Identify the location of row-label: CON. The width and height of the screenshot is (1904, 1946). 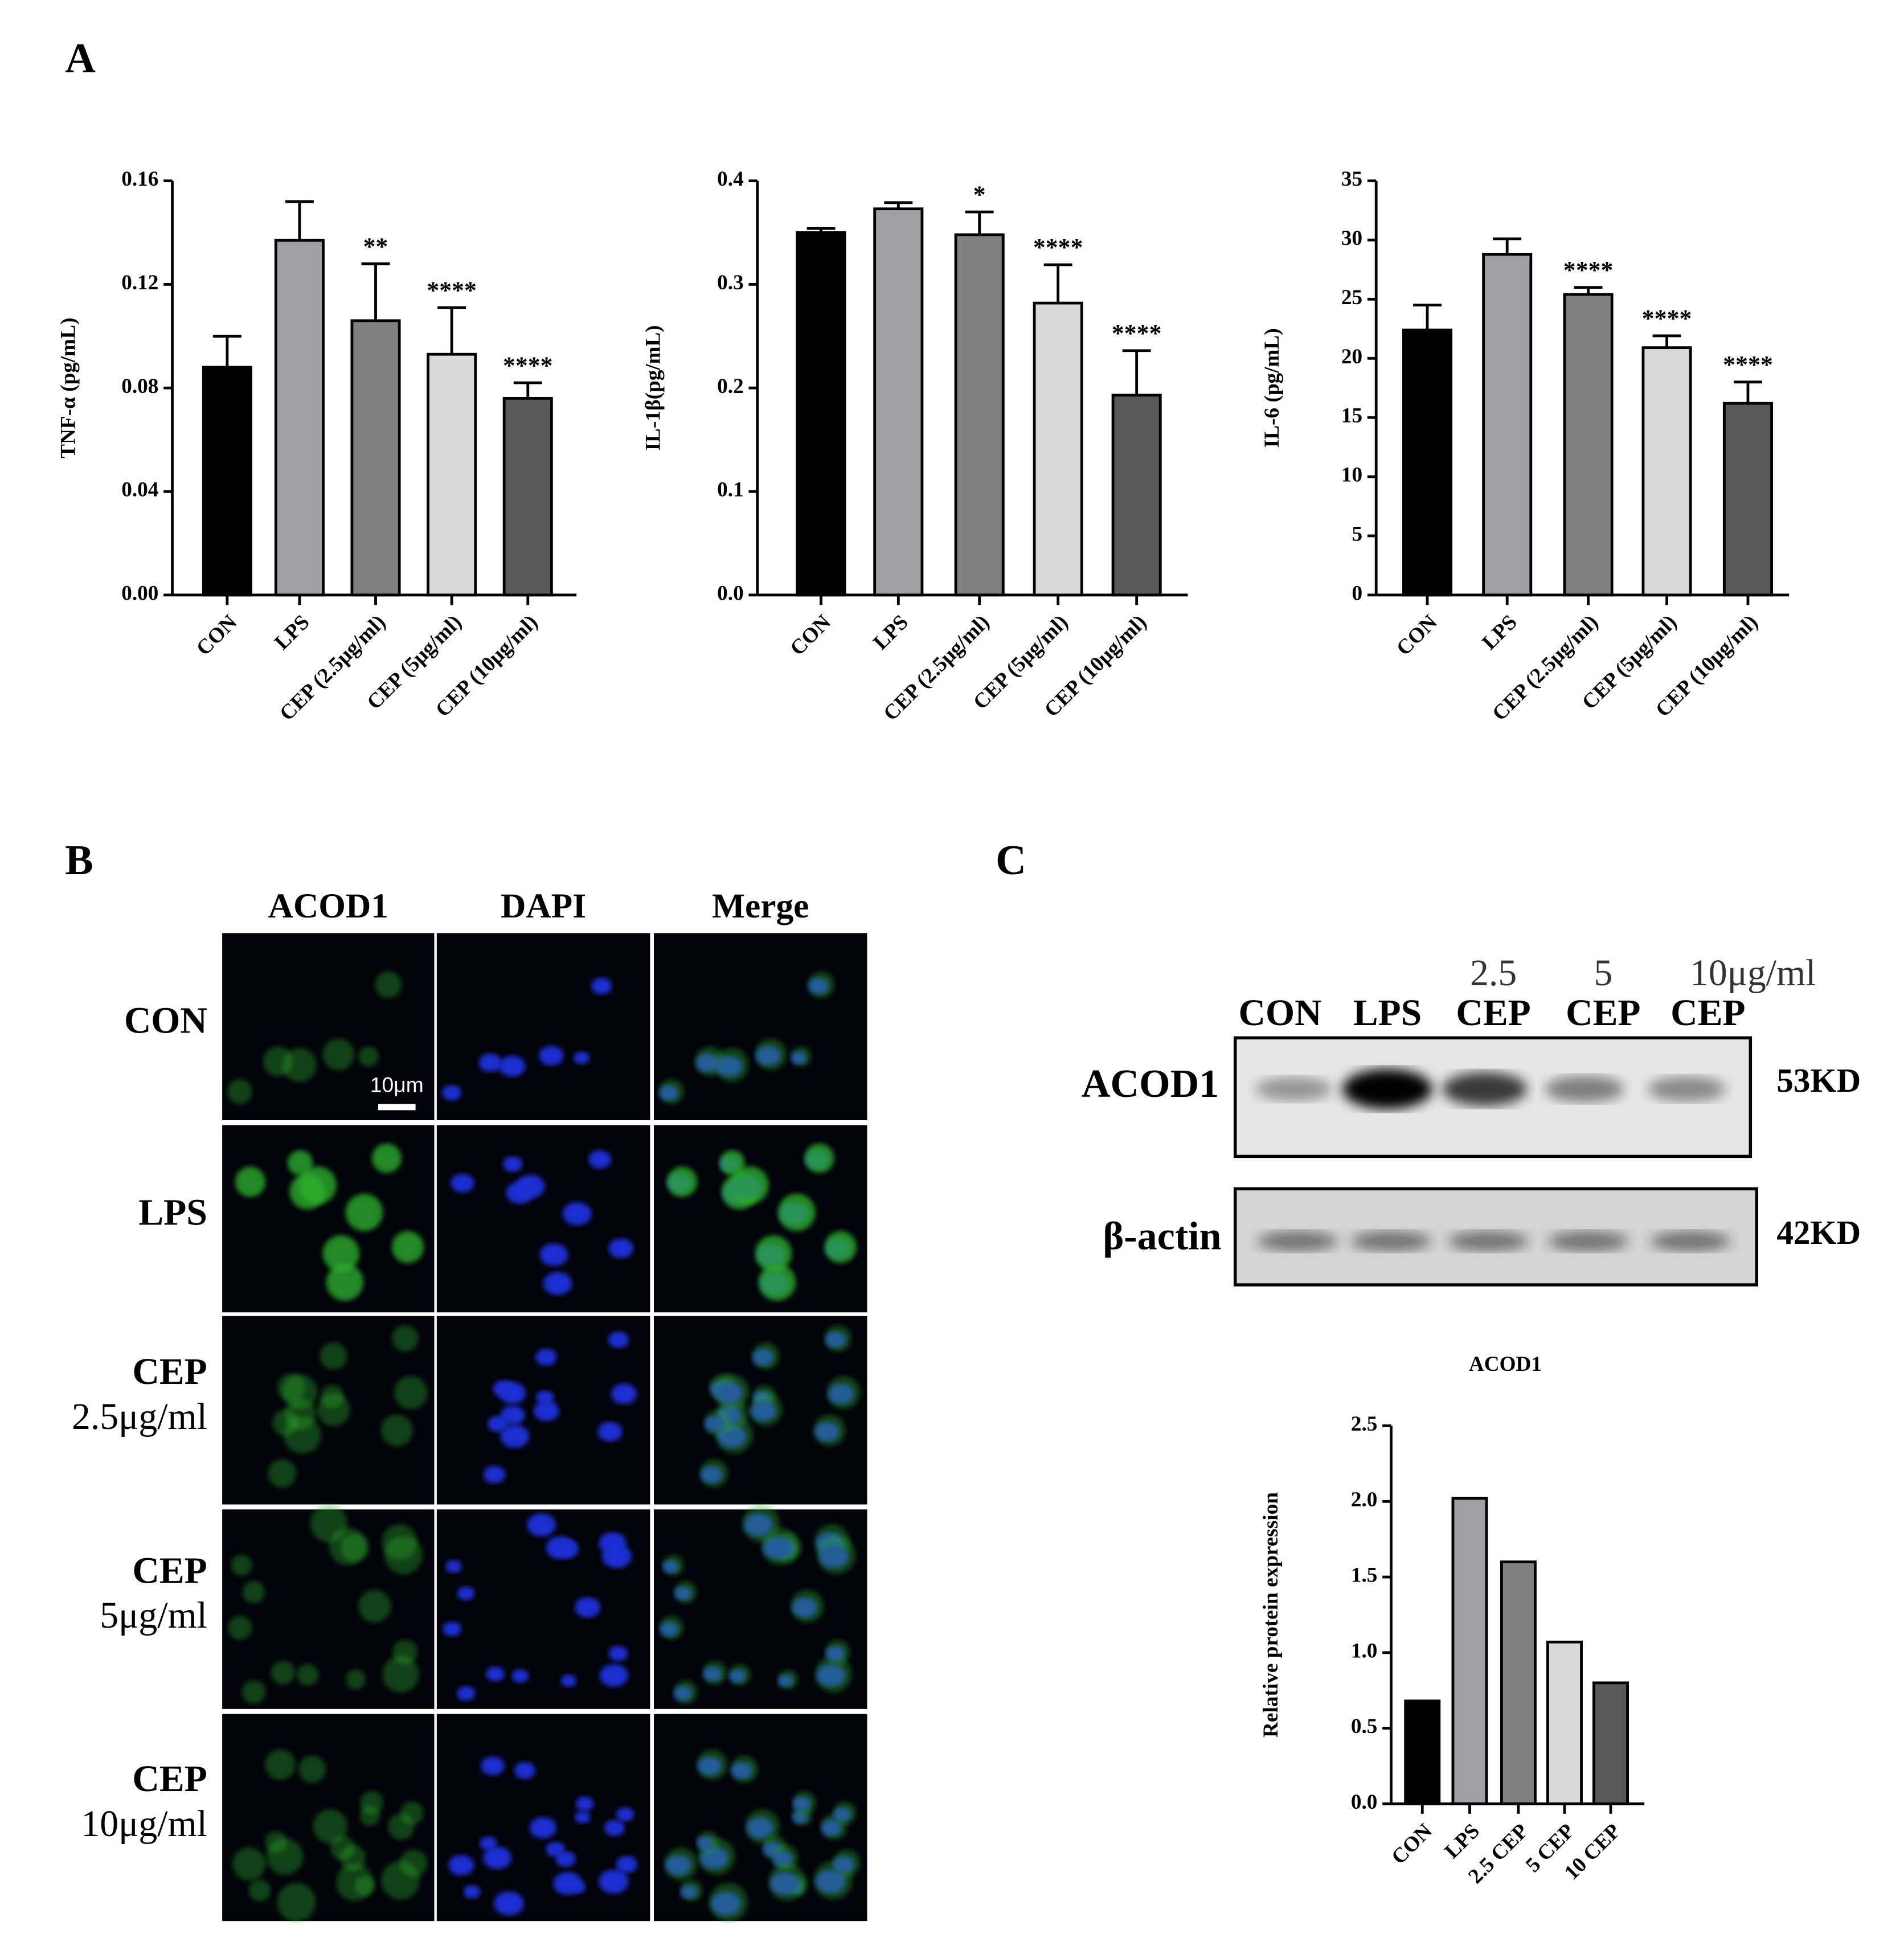
(165, 1020).